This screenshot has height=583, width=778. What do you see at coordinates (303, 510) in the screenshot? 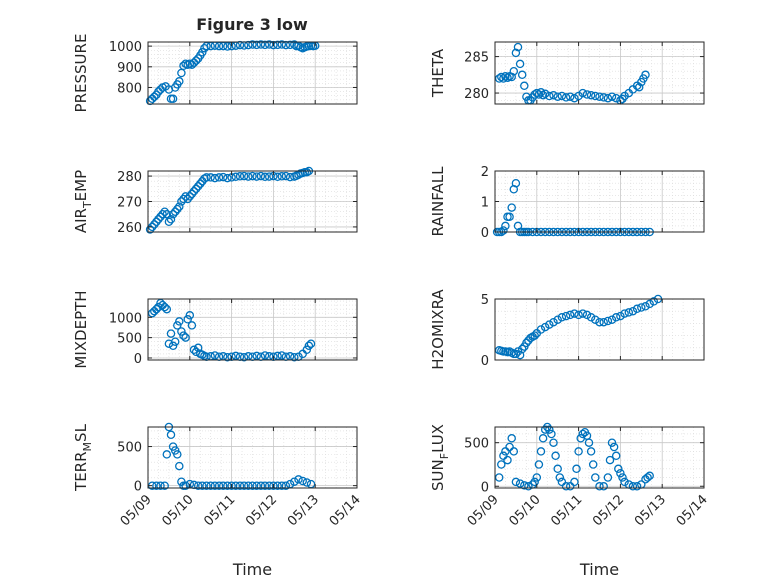
I see `x-tick-label: 05/13` at bounding box center [303, 510].